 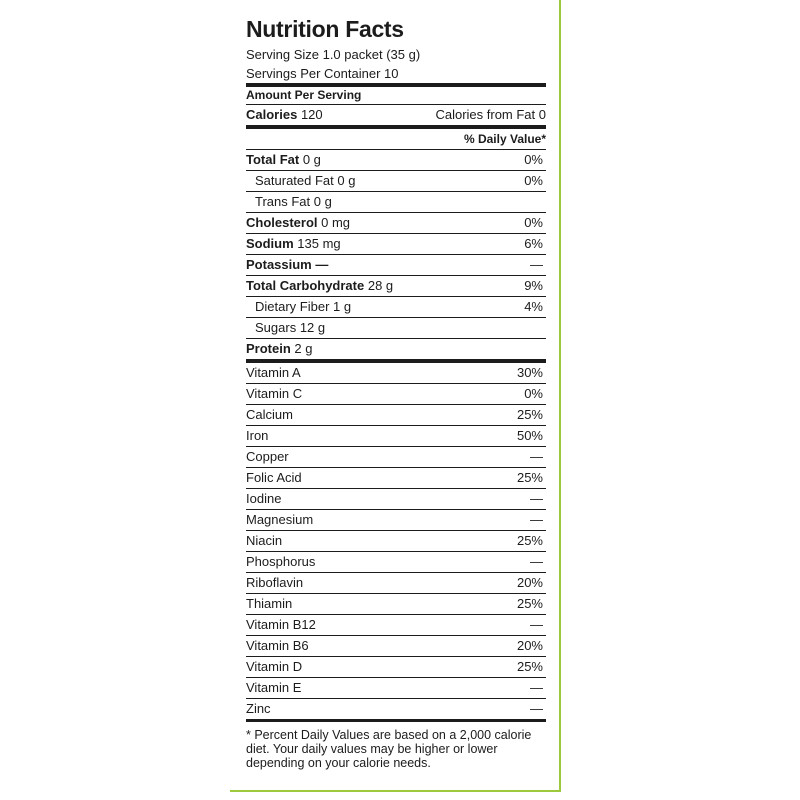 What do you see at coordinates (533, 243) in the screenshot?
I see `nutrient-dv: 6%` at bounding box center [533, 243].